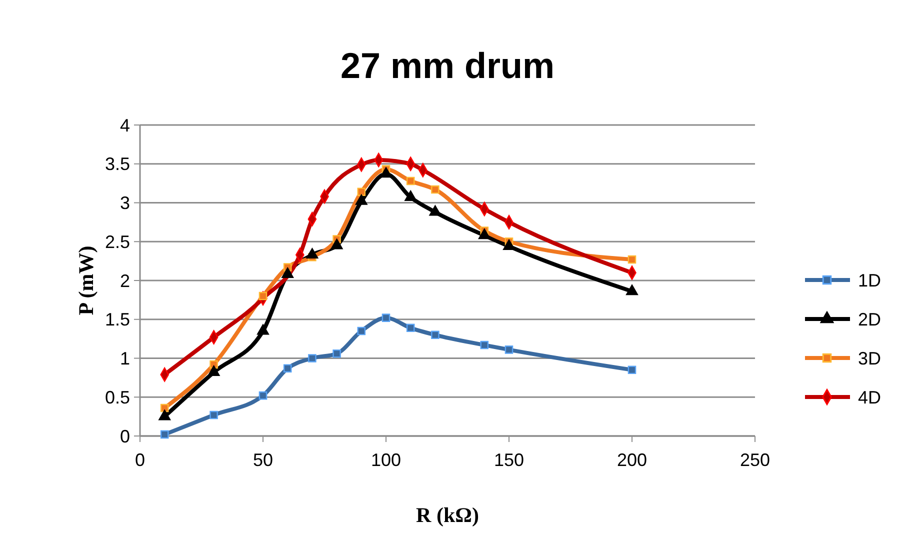 This screenshot has width=923, height=553. Describe the element at coordinates (125, 358) in the screenshot. I see `y-tick-label: 1` at that location.